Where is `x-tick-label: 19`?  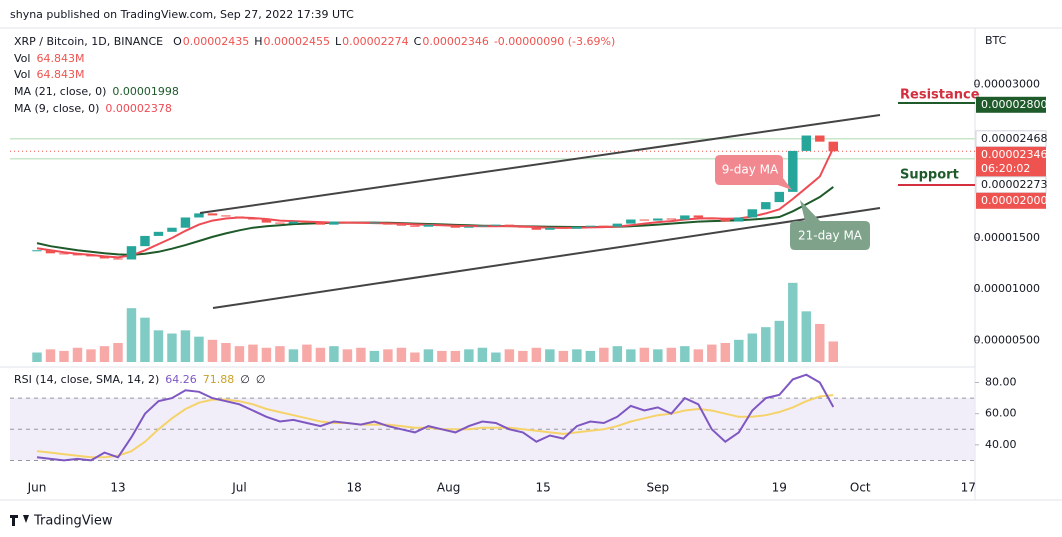 x-tick-label: 19 is located at coordinates (779, 488).